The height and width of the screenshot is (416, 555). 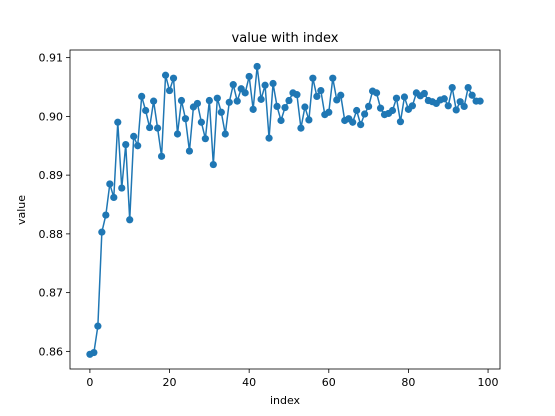 I want to click on x-tick-label: 20, so click(x=170, y=382).